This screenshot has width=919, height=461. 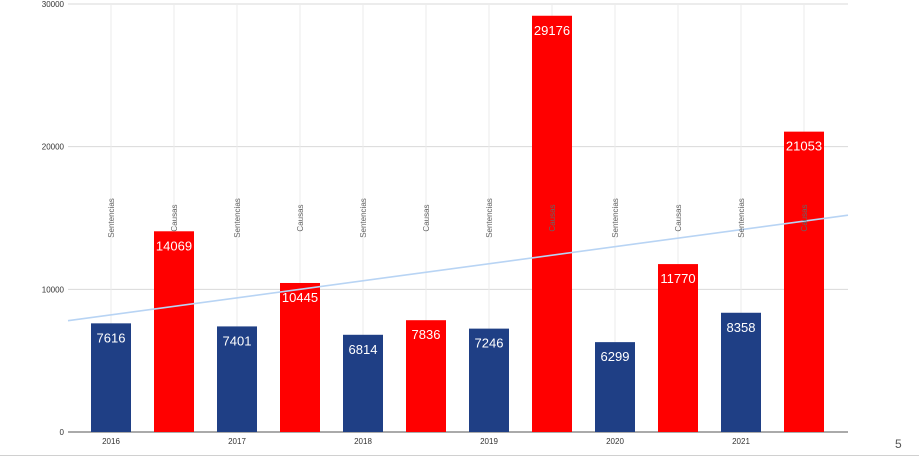 I want to click on x-tick-label: 2018, so click(x=363, y=441).